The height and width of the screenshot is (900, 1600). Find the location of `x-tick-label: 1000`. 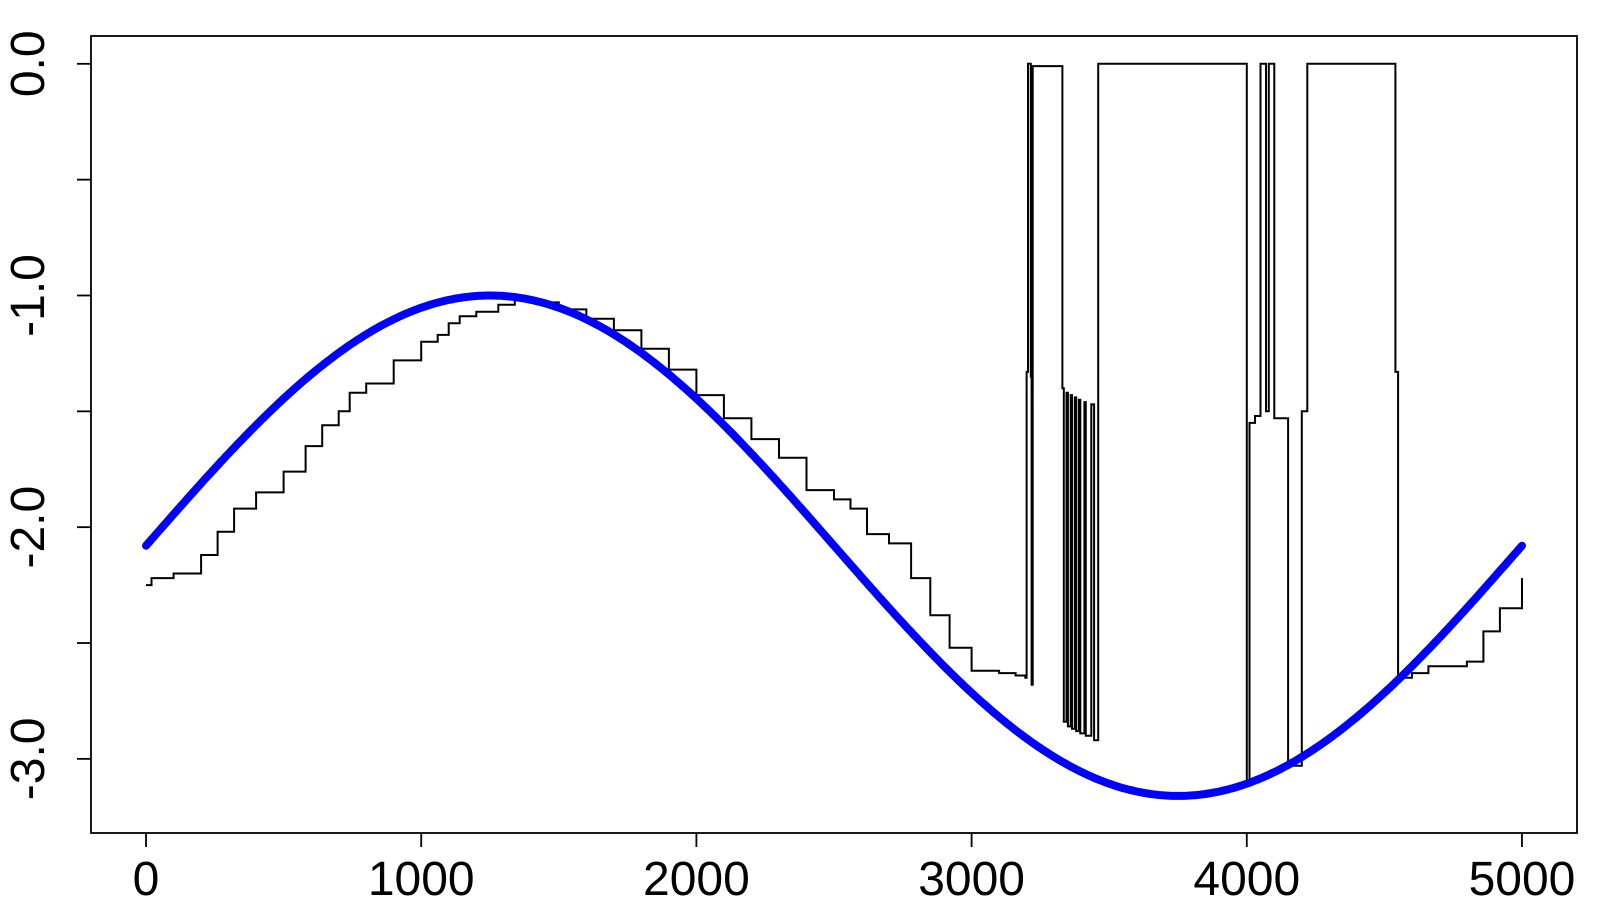

x-tick-label: 1000 is located at coordinates (421, 876).